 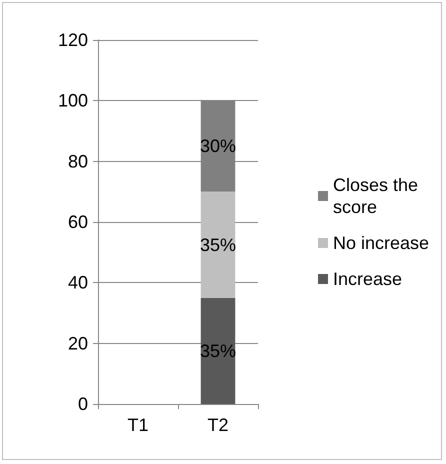 I want to click on y-tick-label: 0, so click(x=83, y=404).